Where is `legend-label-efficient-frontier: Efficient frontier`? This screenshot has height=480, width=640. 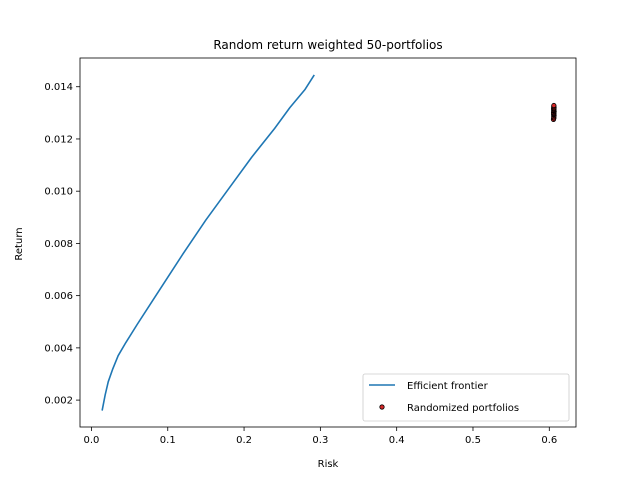
legend-label-efficient-frontier: Efficient frontier is located at coordinates (448, 386).